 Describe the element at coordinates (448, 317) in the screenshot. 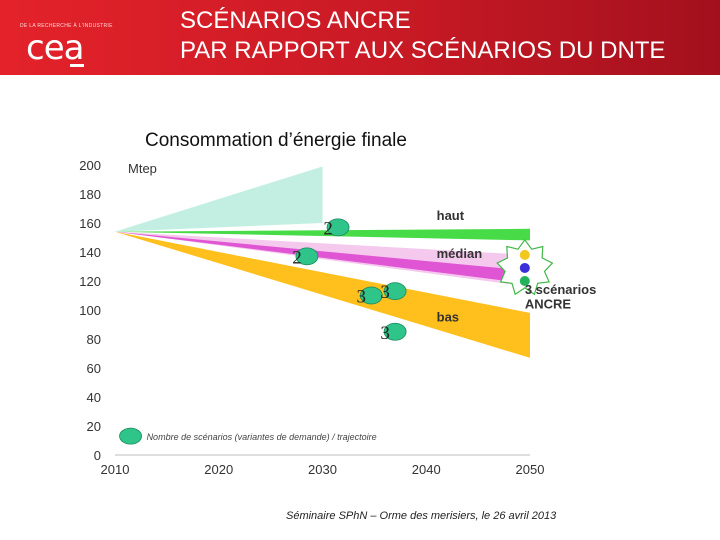

I see `series-label-bas: bas` at that location.